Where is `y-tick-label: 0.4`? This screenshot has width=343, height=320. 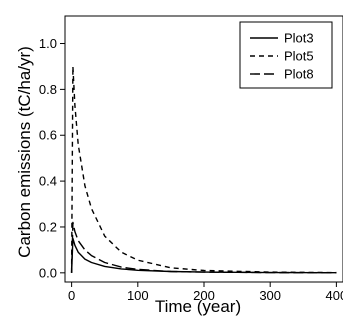 y-tick-label: 0.4 is located at coordinates (48, 181).